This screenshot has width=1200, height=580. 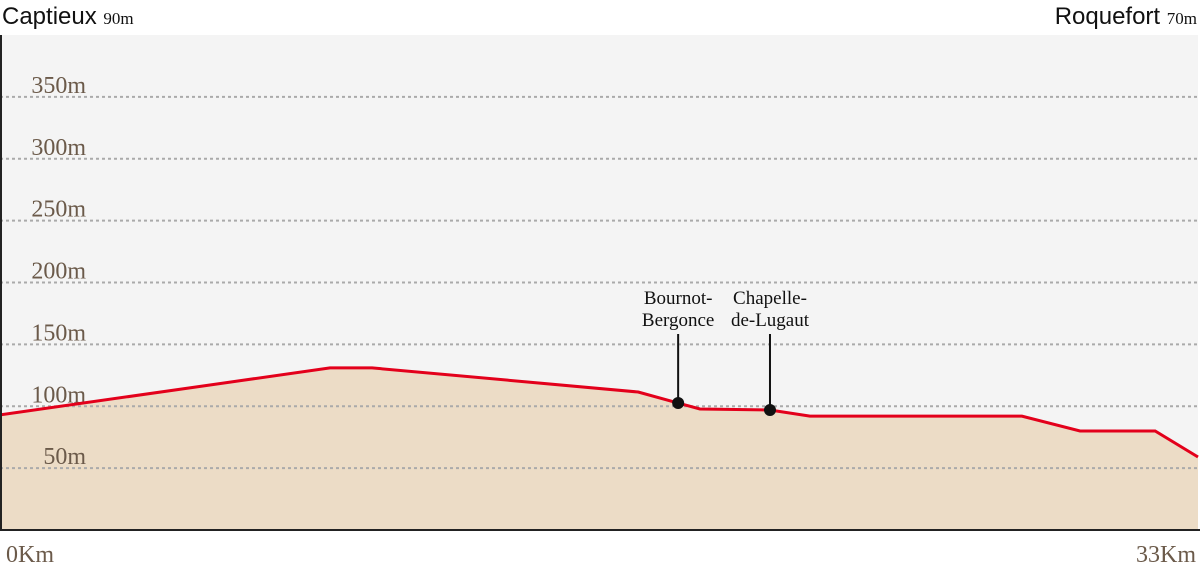 I want to click on end-elevation: 70m, so click(x=1182, y=18).